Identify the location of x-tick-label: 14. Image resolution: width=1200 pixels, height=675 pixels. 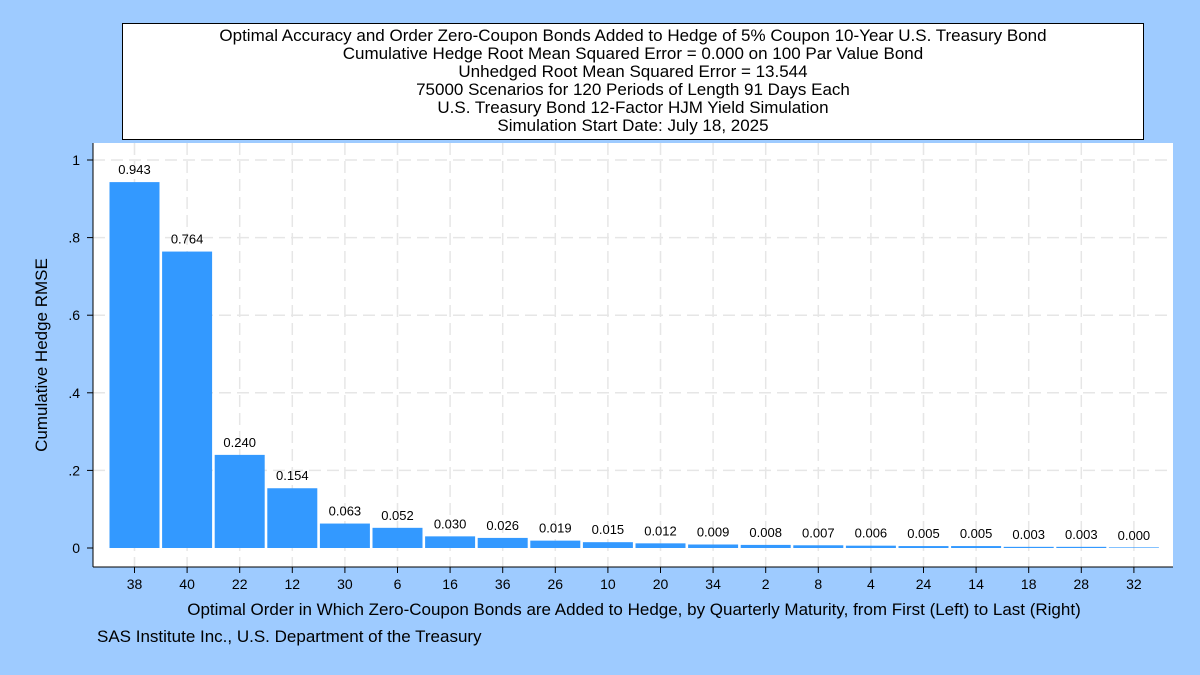
(976, 584).